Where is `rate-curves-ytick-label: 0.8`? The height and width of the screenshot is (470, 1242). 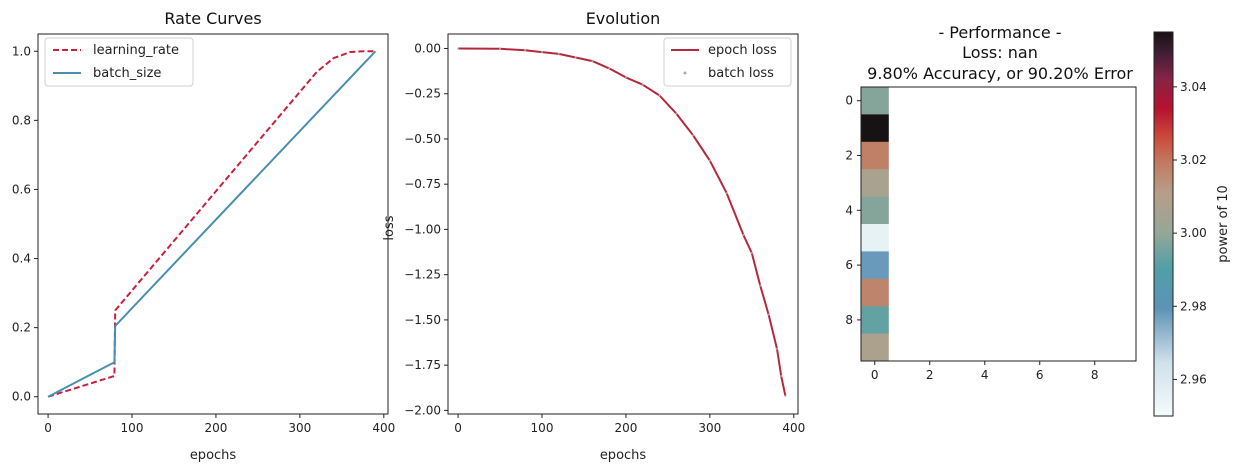 rate-curves-ytick-label: 0.8 is located at coordinates (21, 120).